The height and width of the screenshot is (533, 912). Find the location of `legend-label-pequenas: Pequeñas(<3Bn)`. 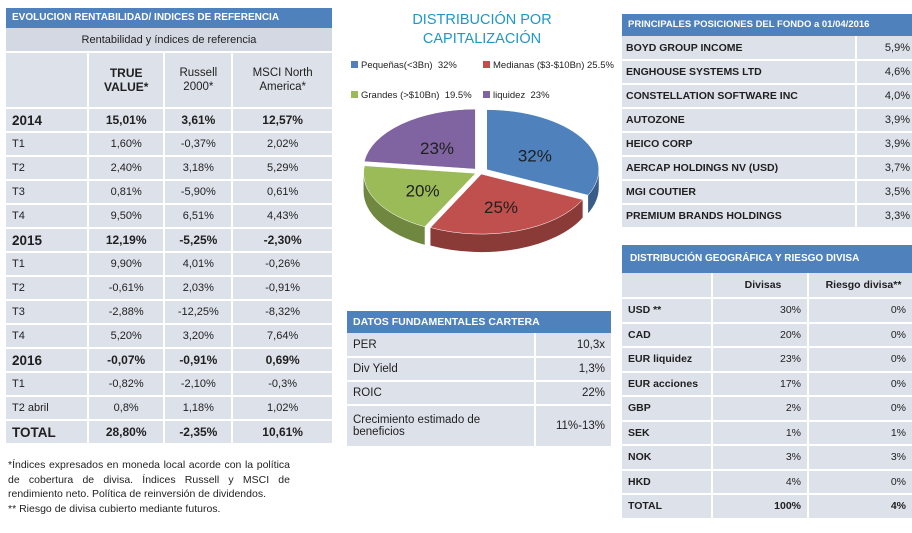

legend-label-pequenas: Pequeñas(<3Bn) is located at coordinates (397, 65).